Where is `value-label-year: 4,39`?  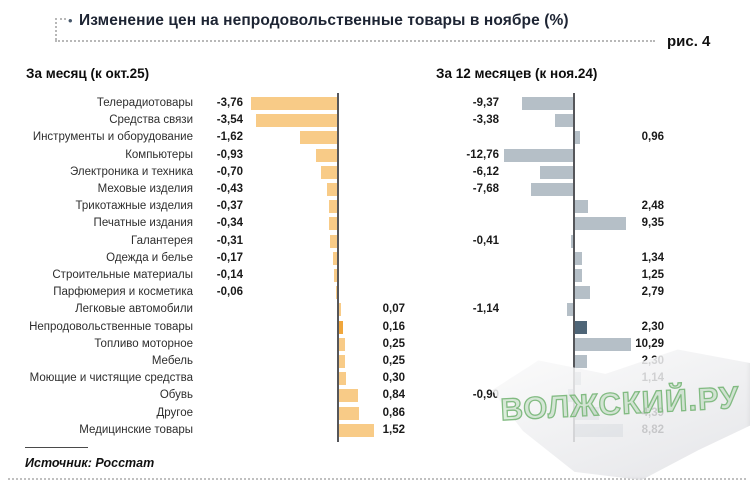 value-label-year: 4,39 is located at coordinates (652, 412).